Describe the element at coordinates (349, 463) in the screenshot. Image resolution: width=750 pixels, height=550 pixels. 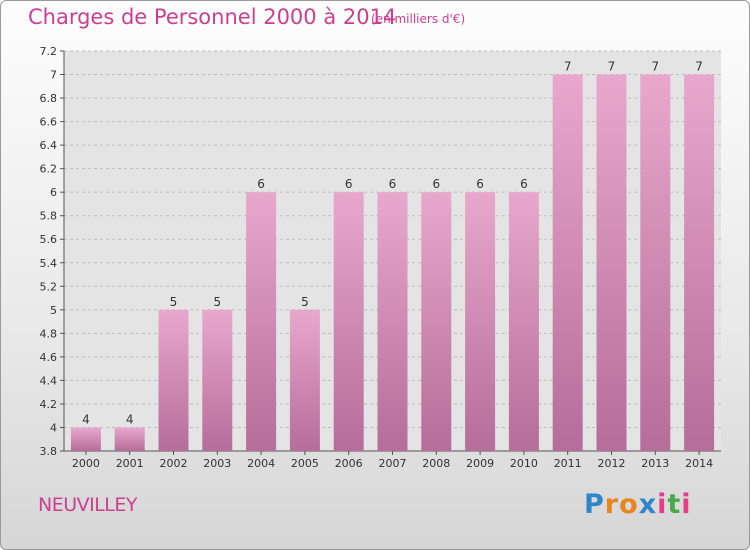
I see `x-tick-label: 2006` at that location.